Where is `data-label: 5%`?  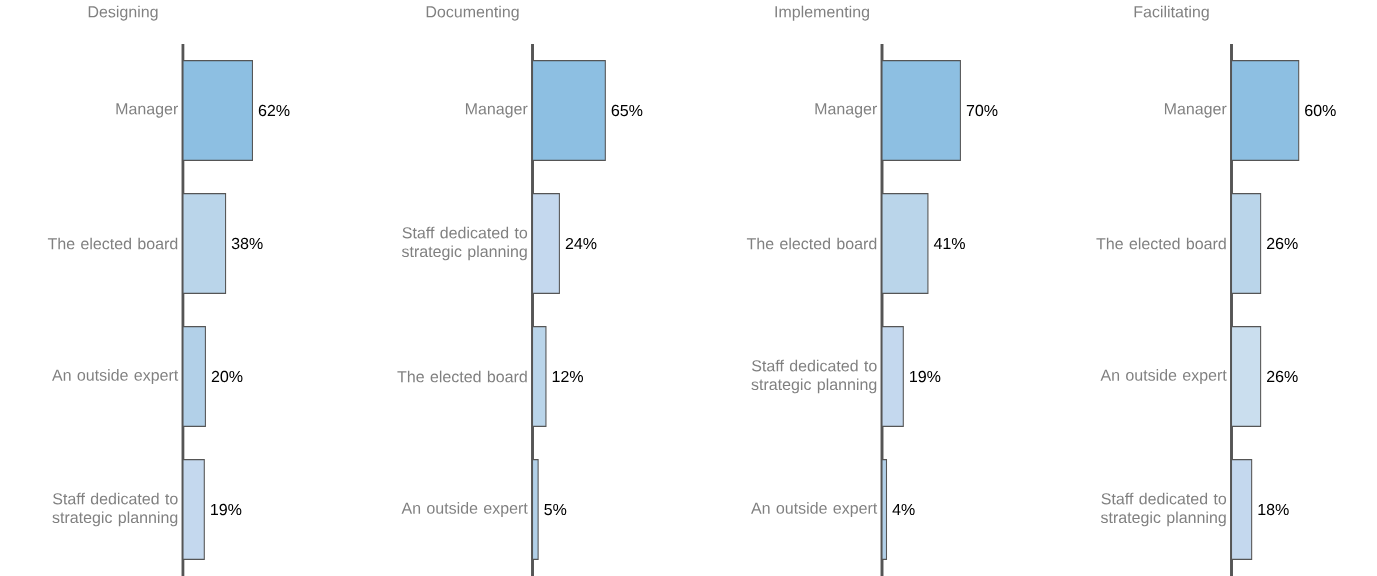
data-label: 5% is located at coordinates (555, 509).